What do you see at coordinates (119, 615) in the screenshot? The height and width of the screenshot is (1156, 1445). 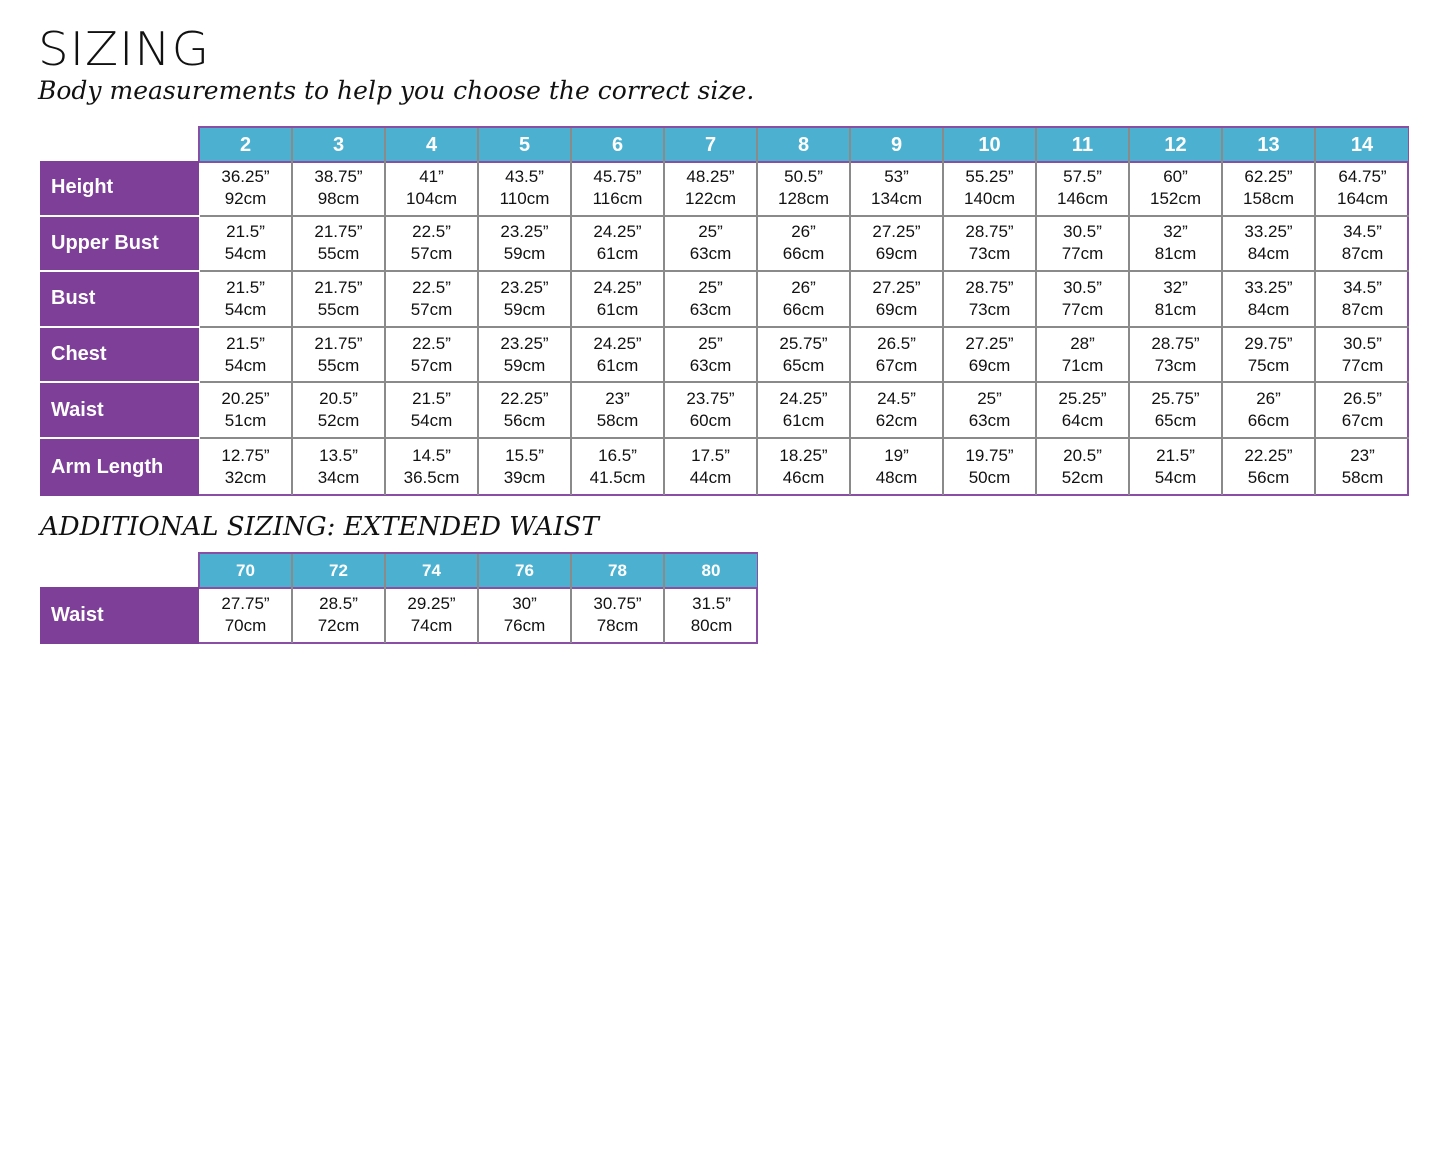 I see `row-label: Waist` at bounding box center [119, 615].